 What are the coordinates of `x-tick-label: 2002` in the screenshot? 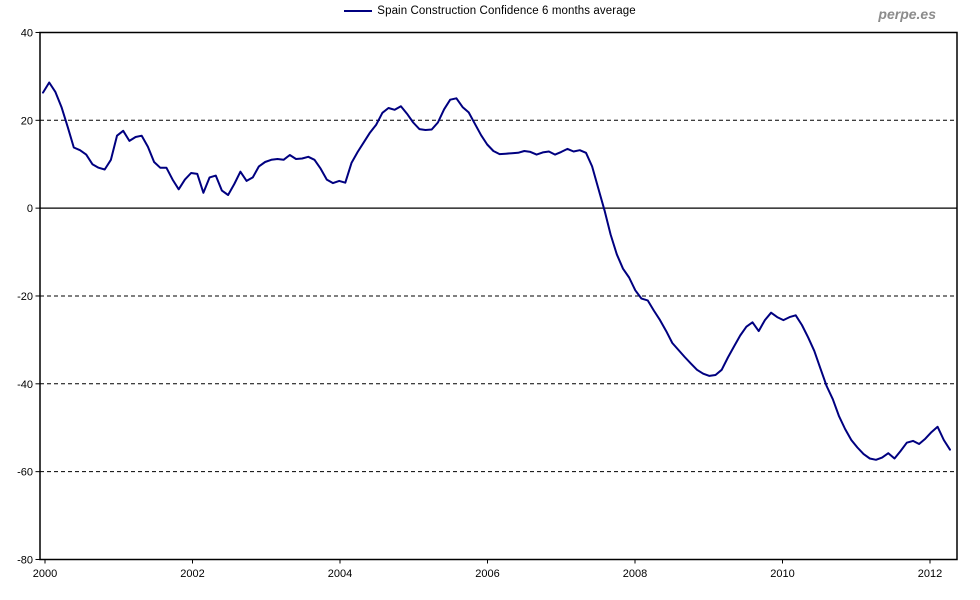 It's located at (192, 574).